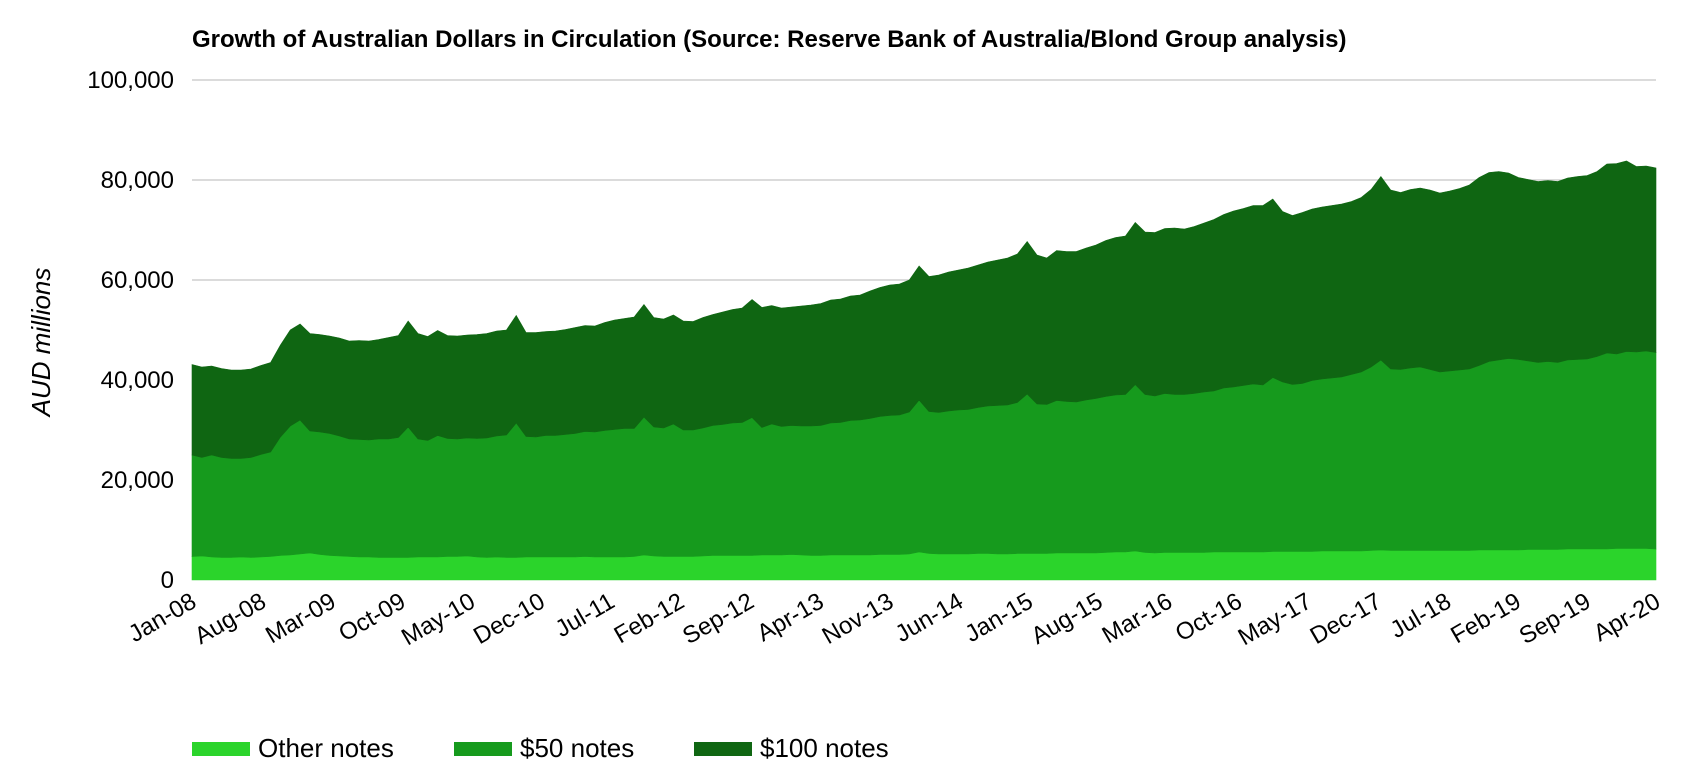 The width and height of the screenshot is (1686, 768). Describe the element at coordinates (1485, 618) in the screenshot. I see `x-tick-label: Feb-19` at that location.